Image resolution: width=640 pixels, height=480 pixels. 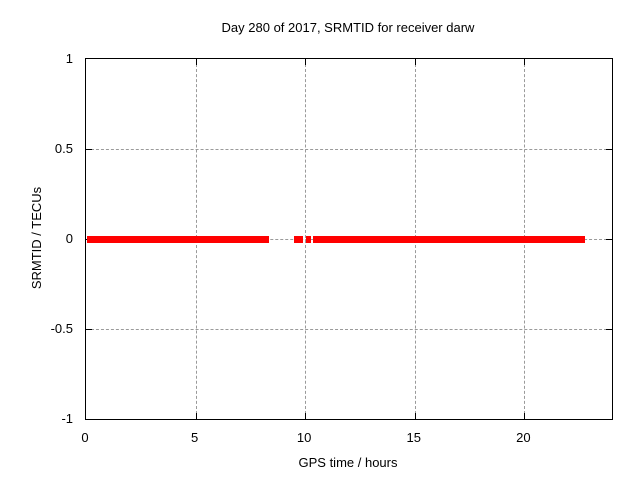 I want to click on y-tick-label: 0, so click(x=69, y=238).